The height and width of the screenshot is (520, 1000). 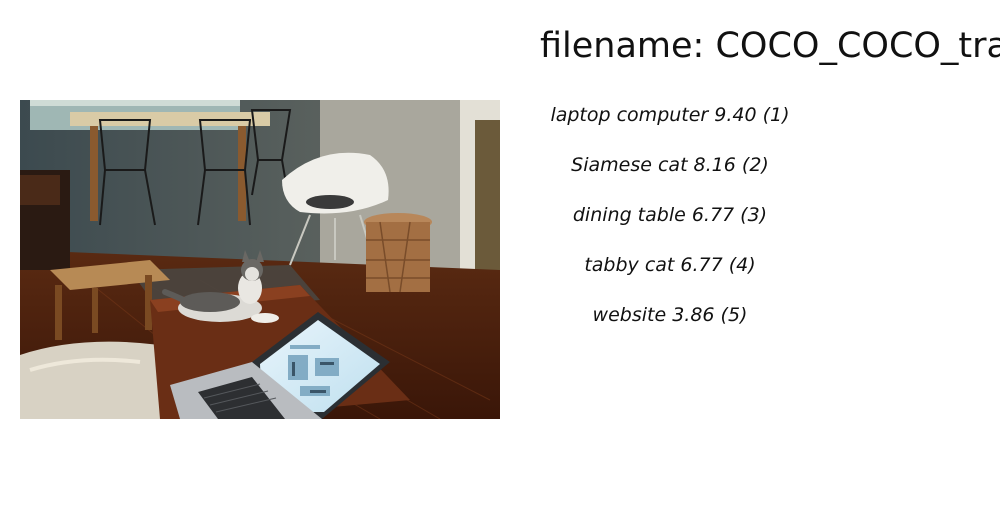 I want to click on prediction-label: website 3.86 (5), so click(x=670, y=315).